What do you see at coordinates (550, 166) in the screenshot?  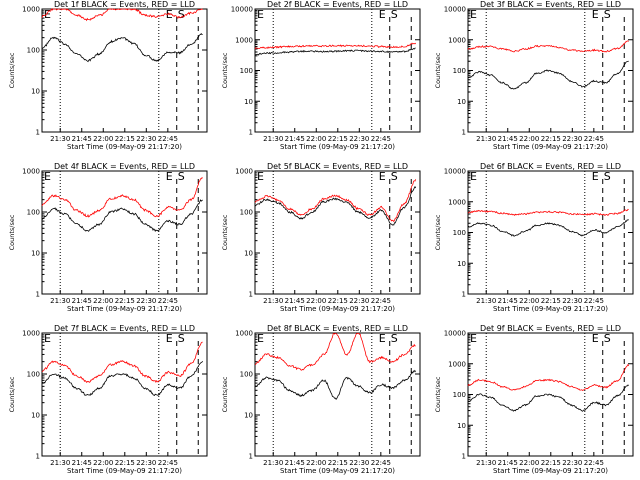 I see `panel-title: Det 6f BLACK = Events, RED = LLD` at bounding box center [550, 166].